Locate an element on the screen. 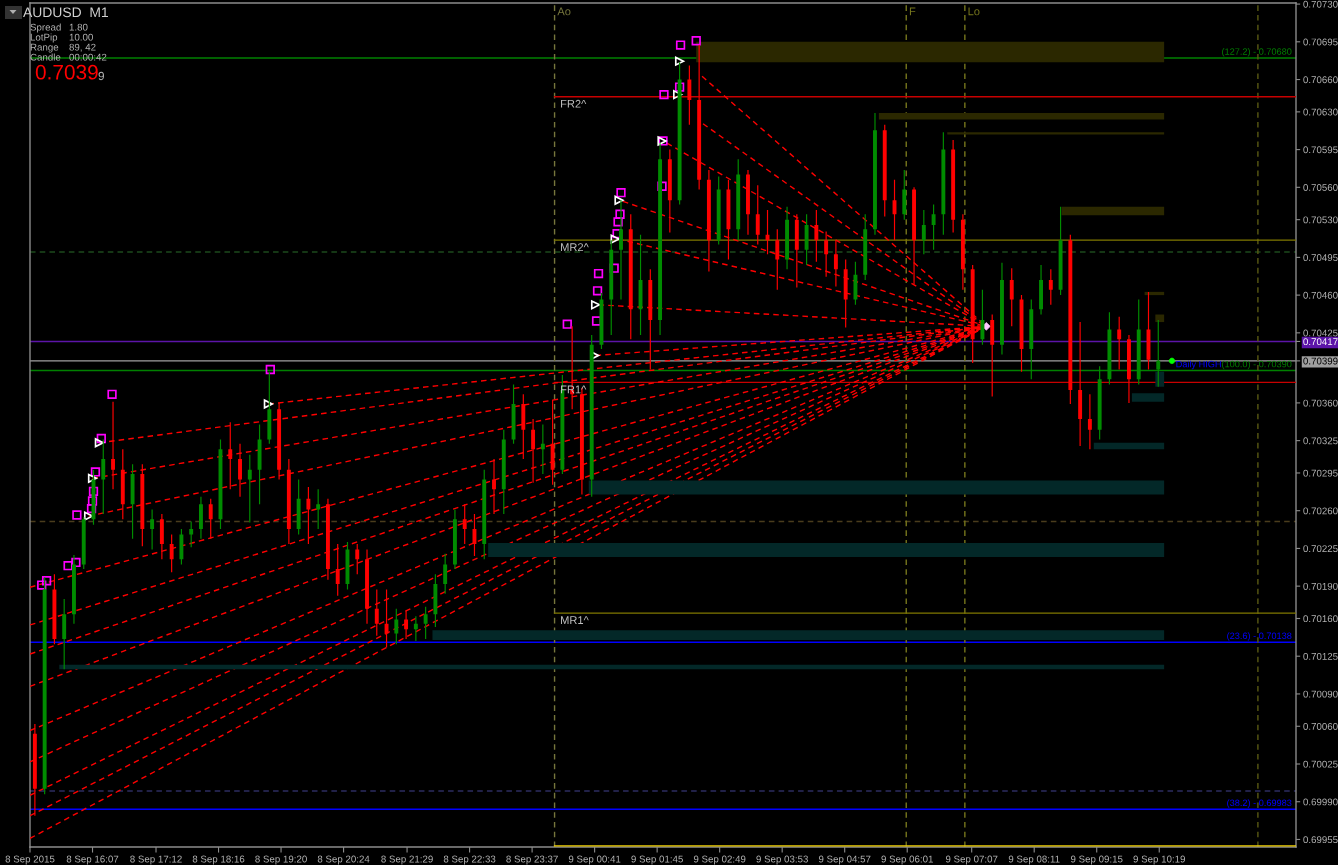 The image size is (1338, 865). annotation: 00:00:42 is located at coordinates (88, 57).